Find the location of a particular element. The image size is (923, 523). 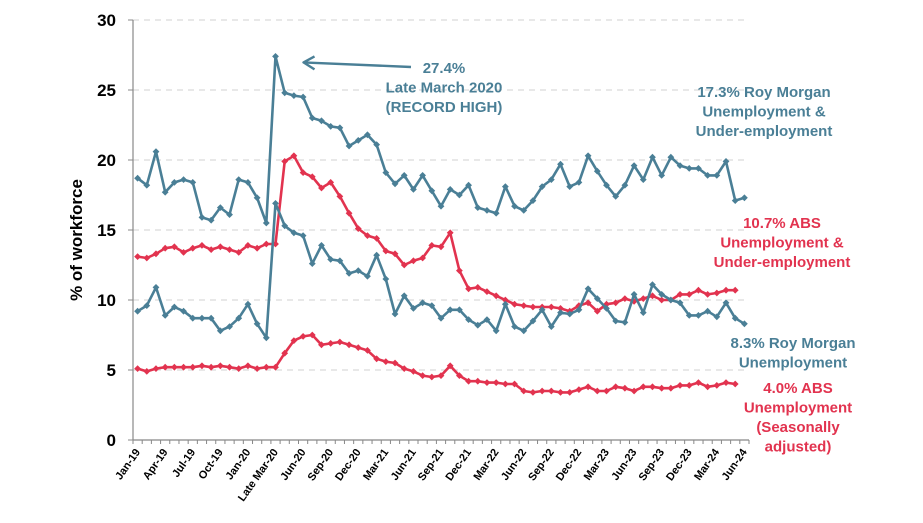

y-axis-ticks: 0 5 10 15 20 25 30 is located at coordinates (115, 230).